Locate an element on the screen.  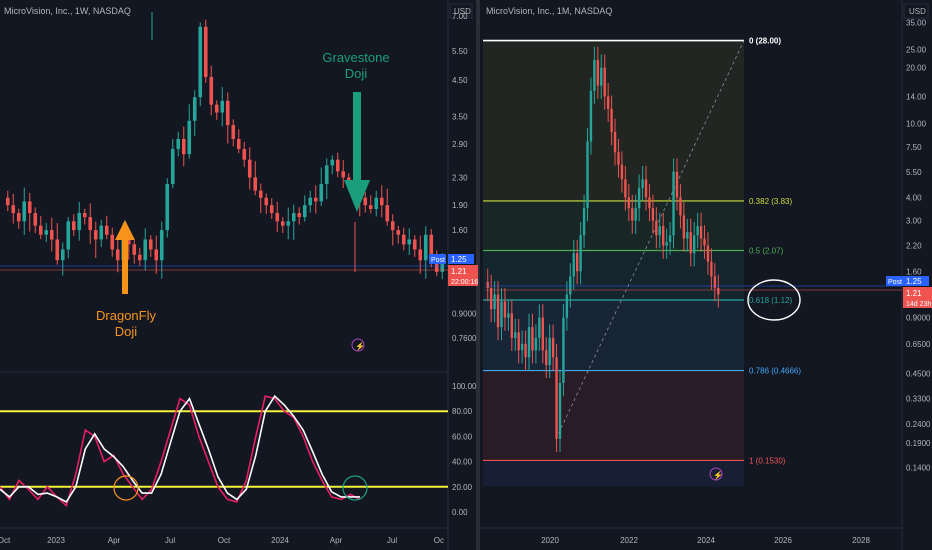
bar-countdown: 22:00:16 is located at coordinates (464, 282).